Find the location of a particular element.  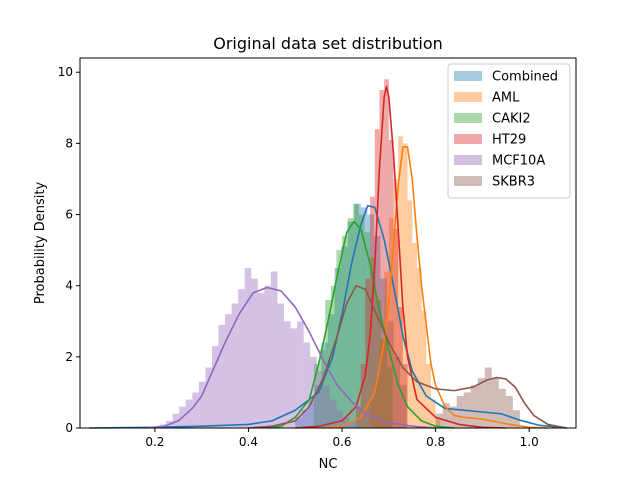

legend-box is located at coordinates (509, 131).